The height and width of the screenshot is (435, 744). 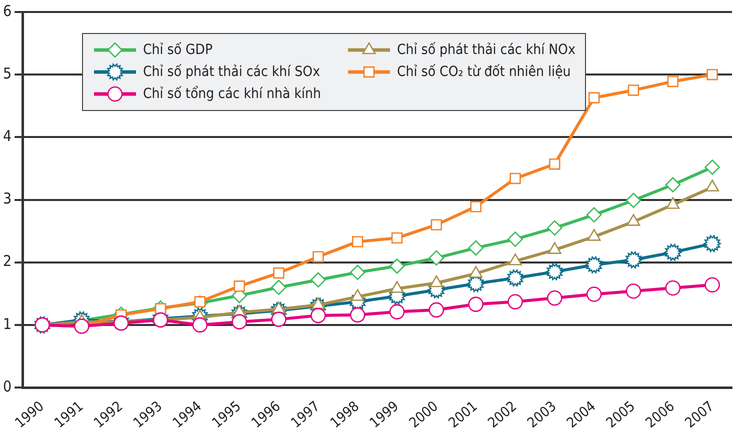 What do you see at coordinates (7, 386) in the screenshot?
I see `y-tick-label: 0` at bounding box center [7, 386].